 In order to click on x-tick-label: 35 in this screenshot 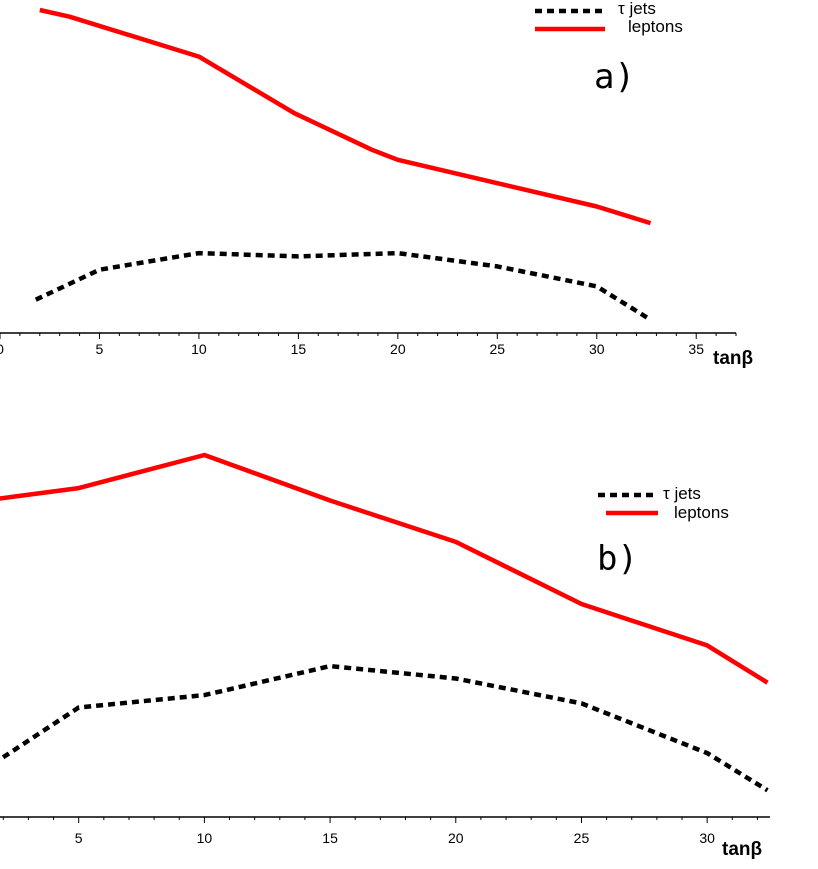, I will do `click(696, 349)`.